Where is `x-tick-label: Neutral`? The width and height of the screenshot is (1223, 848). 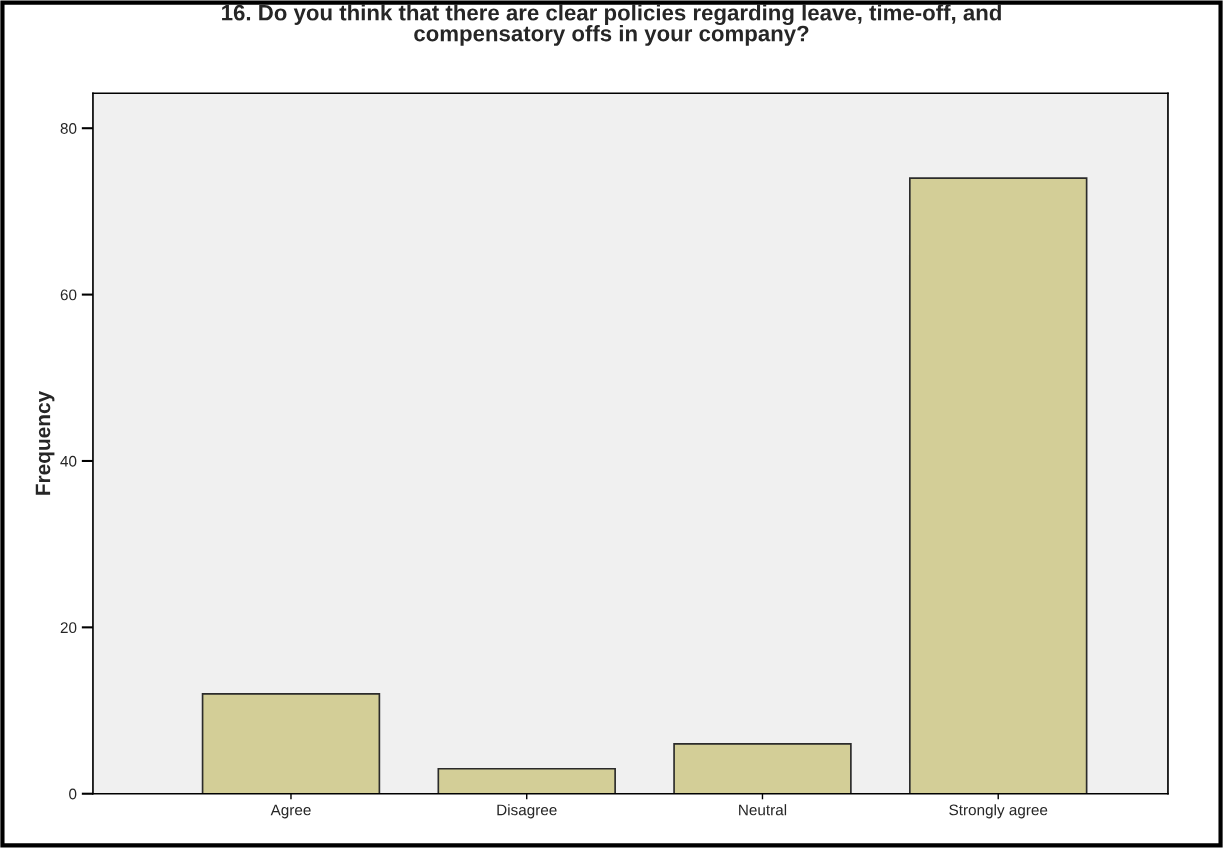 x-tick-label: Neutral is located at coordinates (763, 810).